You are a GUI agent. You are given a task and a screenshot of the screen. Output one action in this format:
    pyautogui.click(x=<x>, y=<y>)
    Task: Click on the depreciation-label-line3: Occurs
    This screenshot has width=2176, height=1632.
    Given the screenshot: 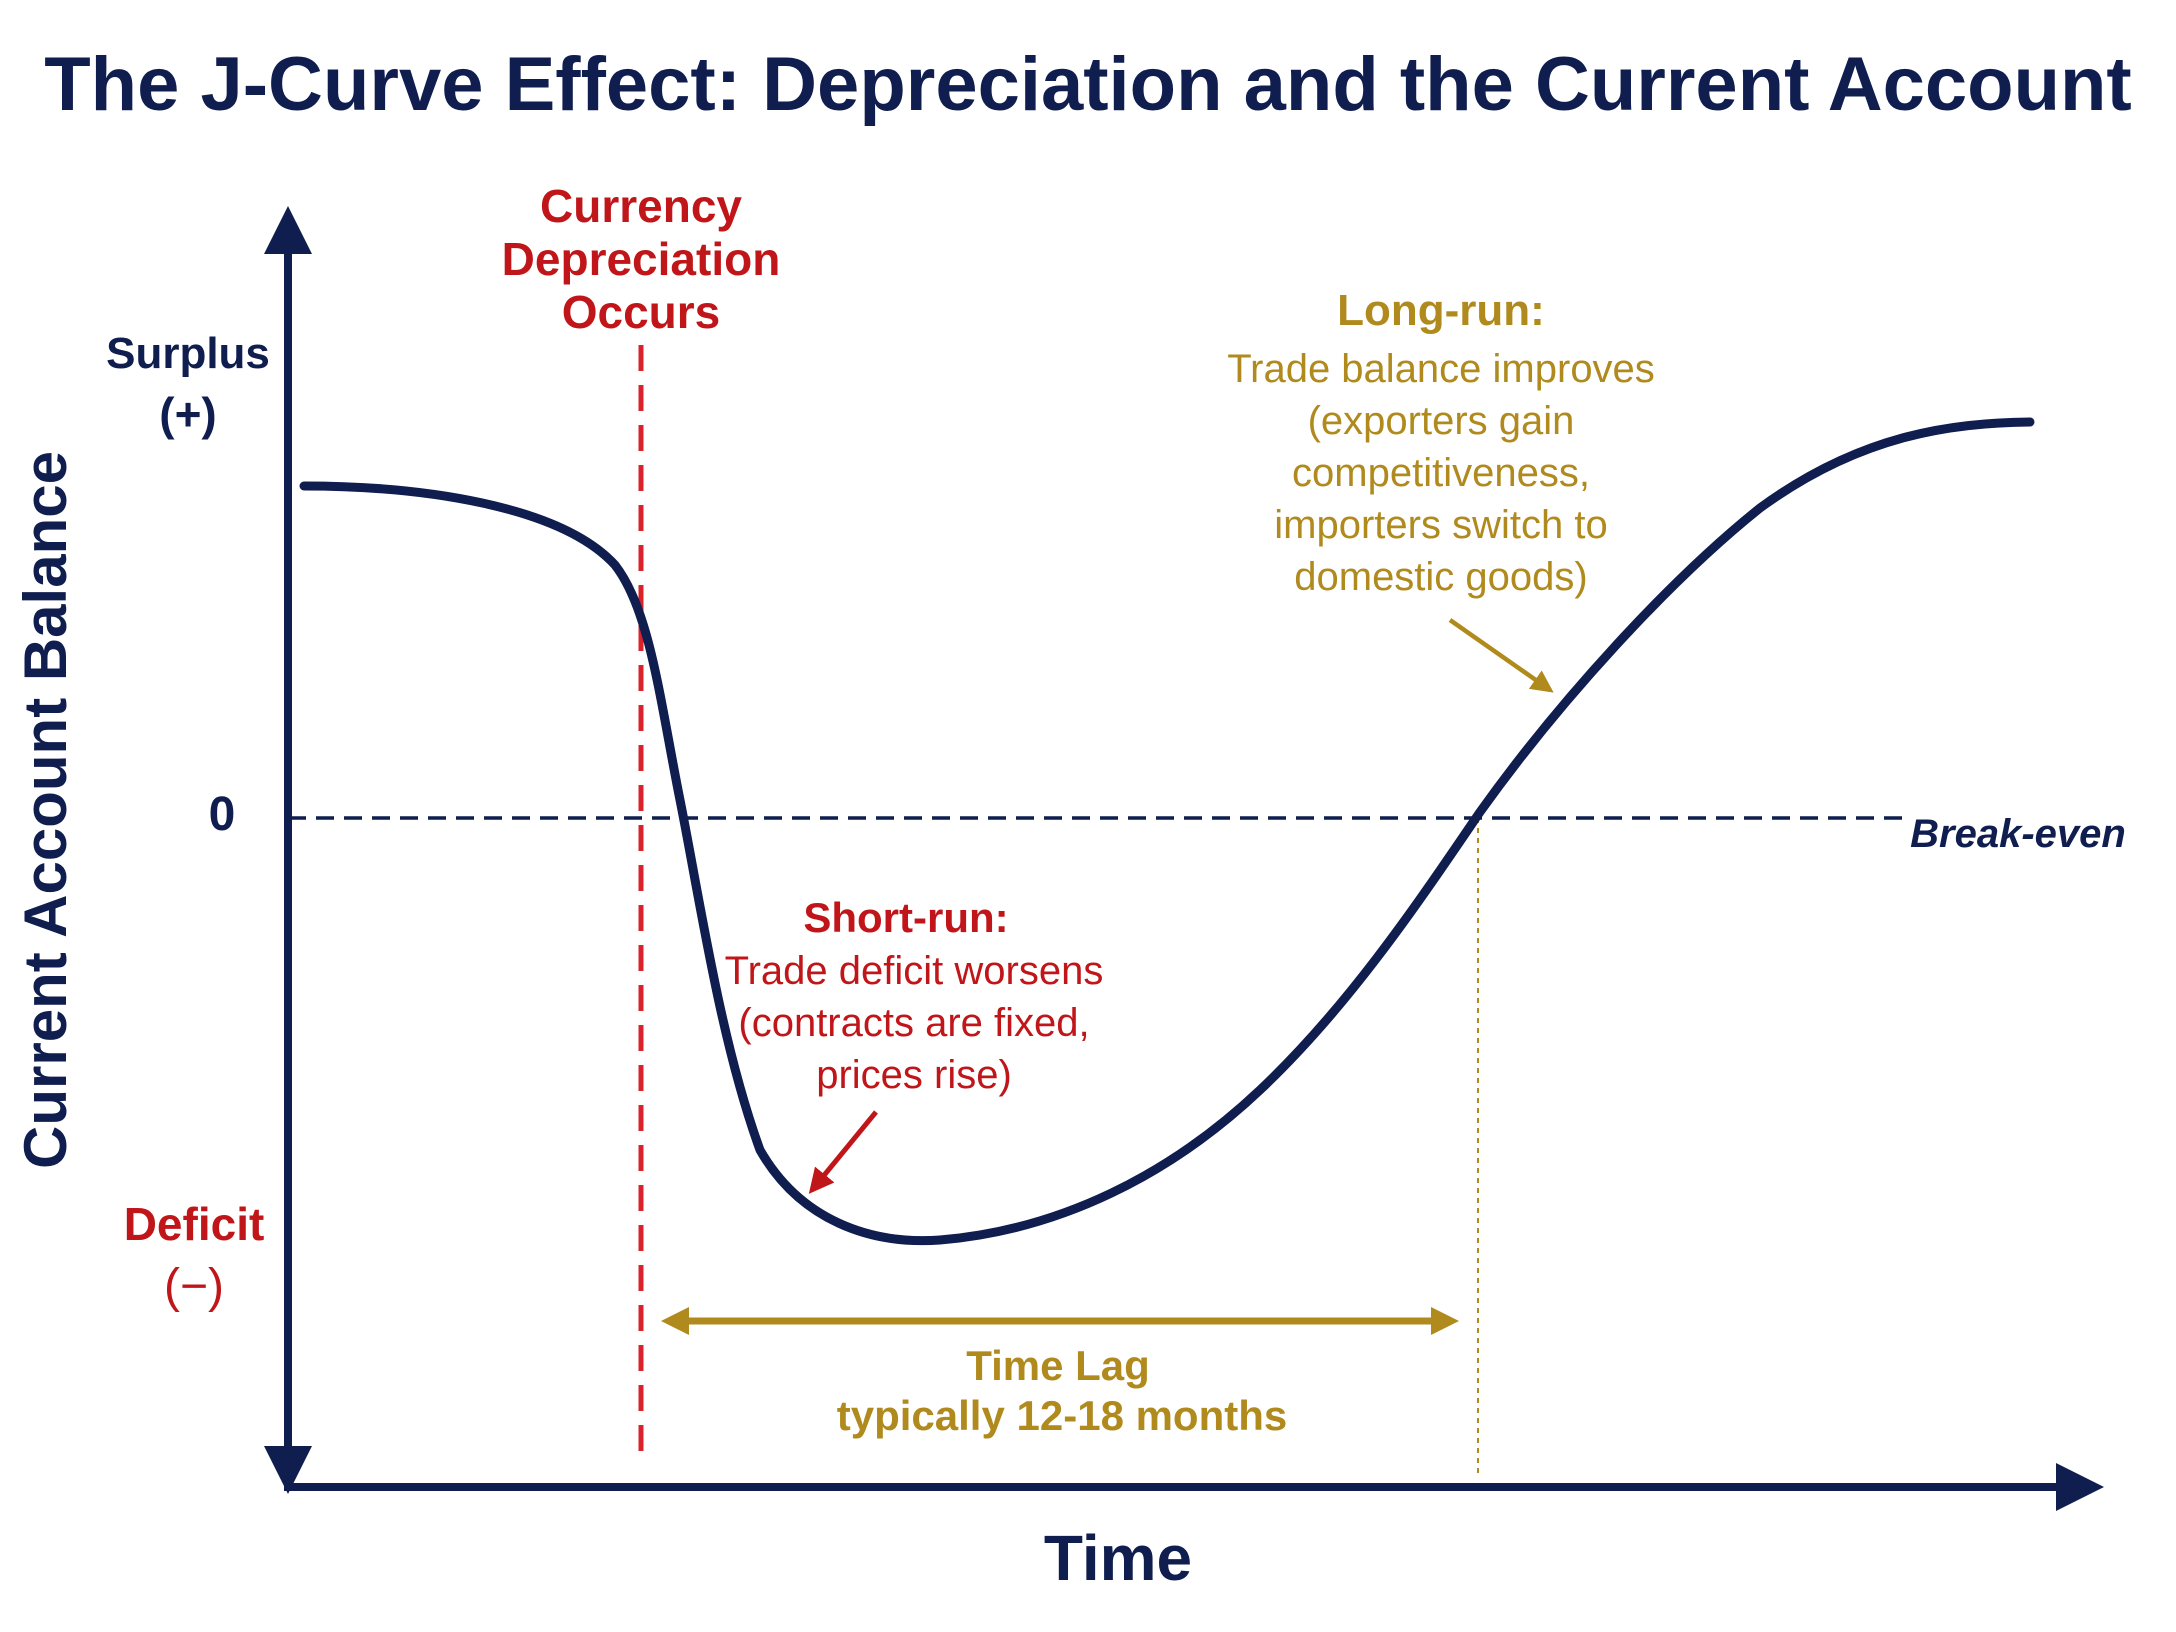 What is the action you would take?
    pyautogui.click(x=641, y=312)
    